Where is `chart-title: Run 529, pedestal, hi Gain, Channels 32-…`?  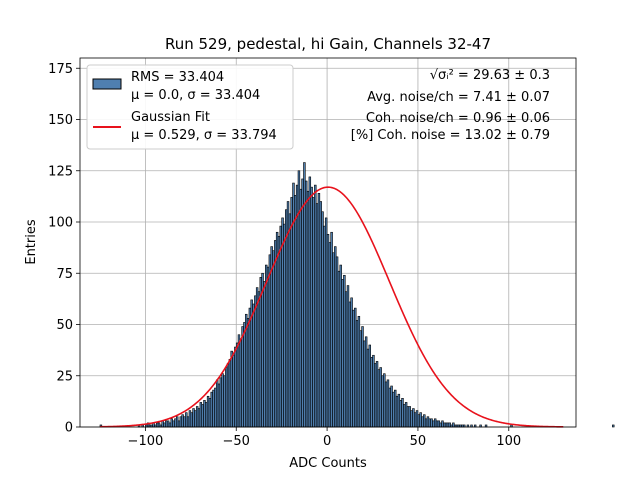
chart-title: Run 529, pedestal, hi Gain, Channels 32-… is located at coordinates (328, 44).